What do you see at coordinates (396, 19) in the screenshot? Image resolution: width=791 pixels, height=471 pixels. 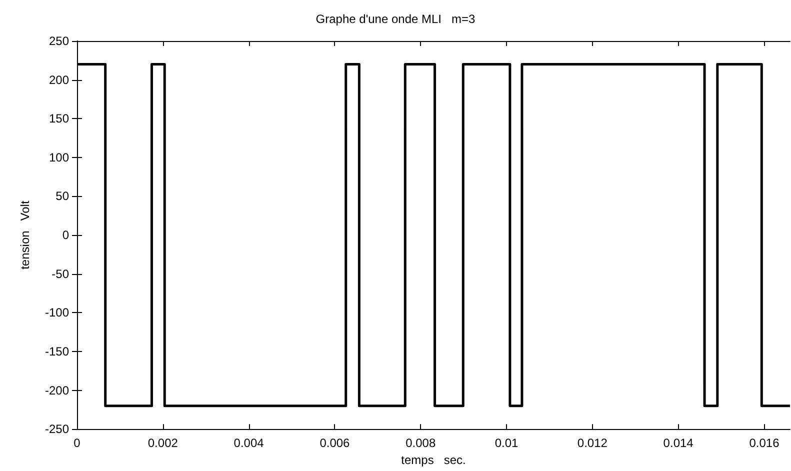 I see `chart-title: Graphe d'une onde MLI m=3` at bounding box center [396, 19].